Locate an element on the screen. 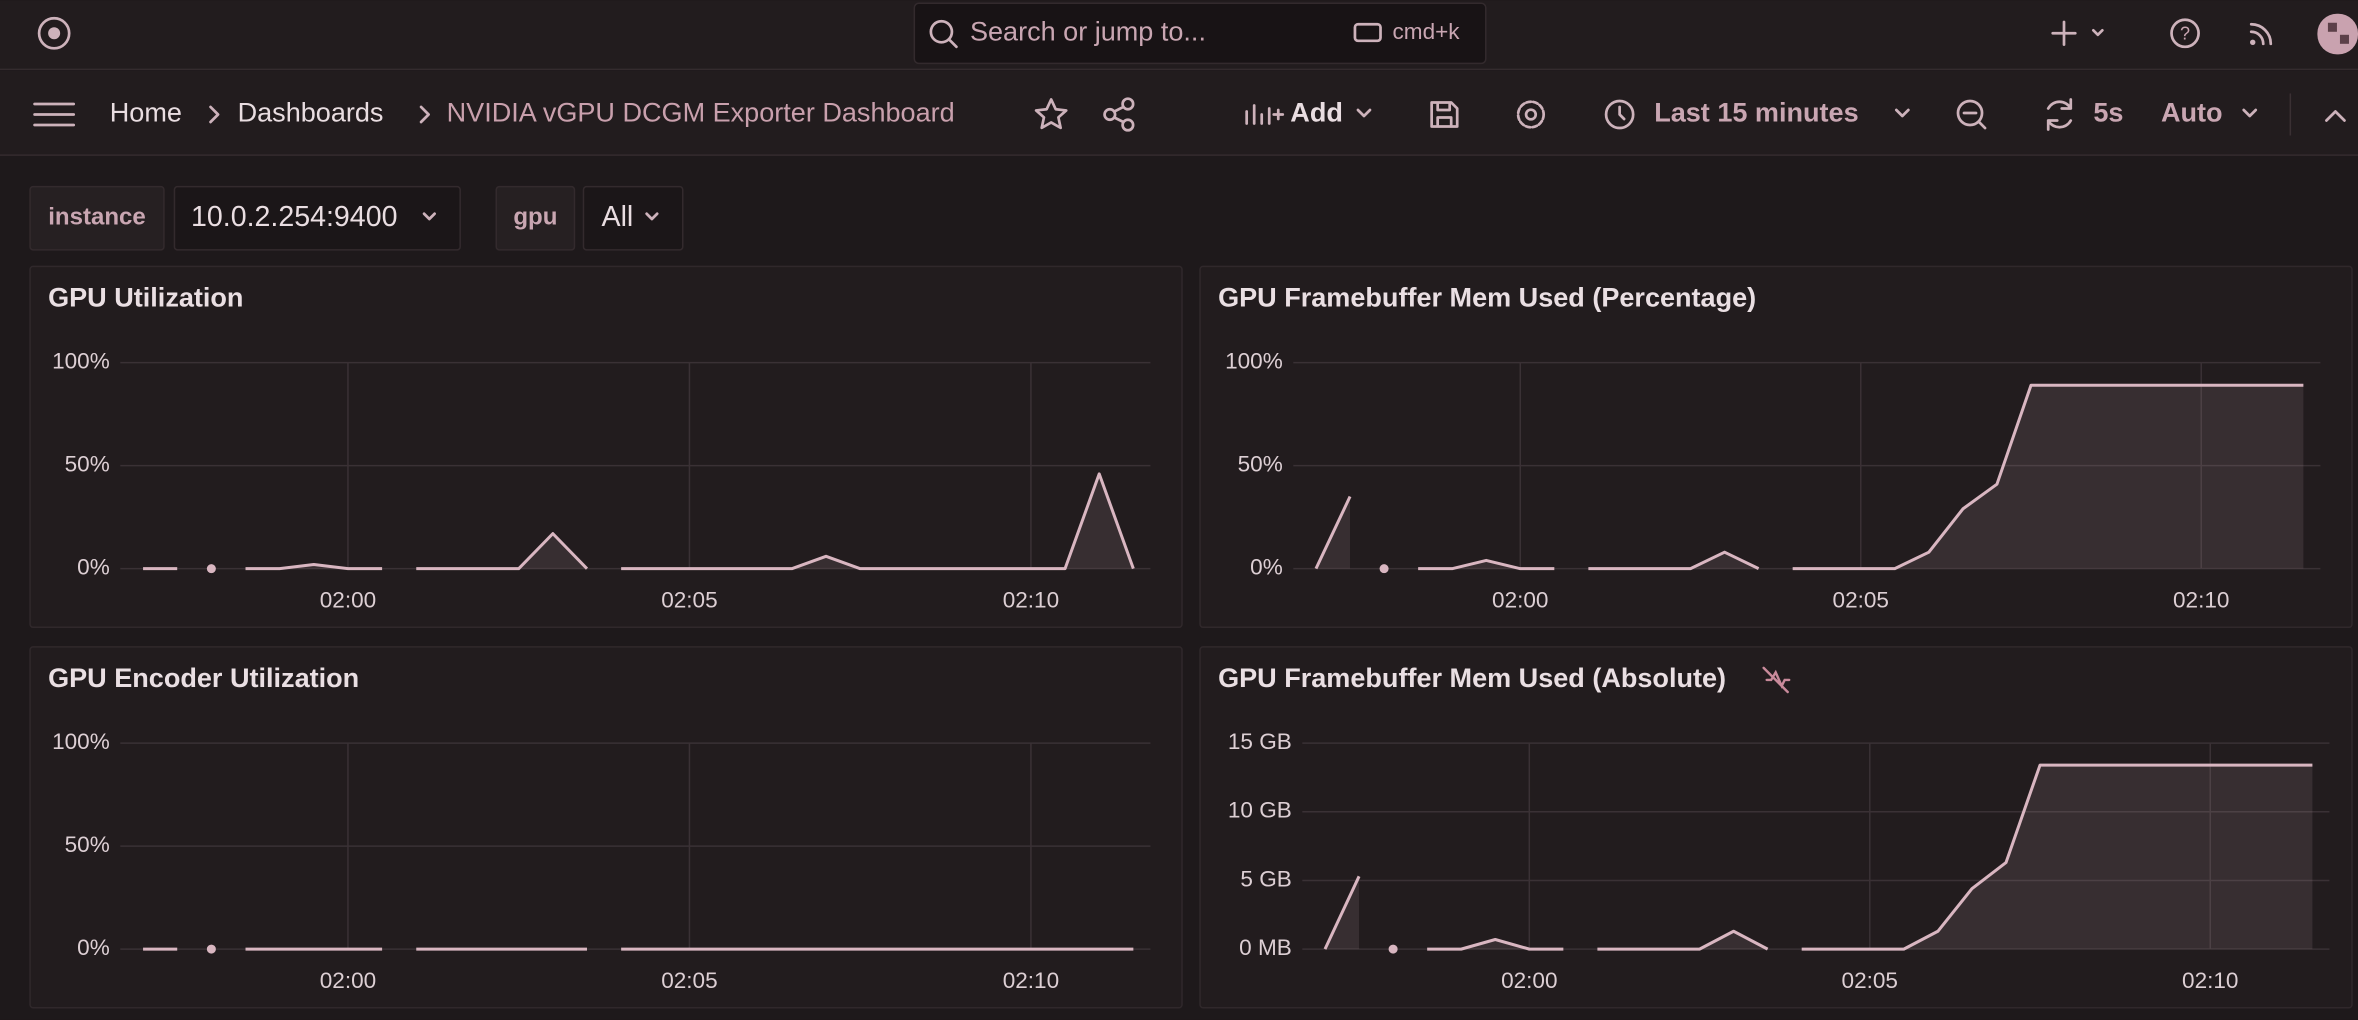 This screenshot has width=2358, height=1020. add-button: Add is located at coordinates (1308, 113).